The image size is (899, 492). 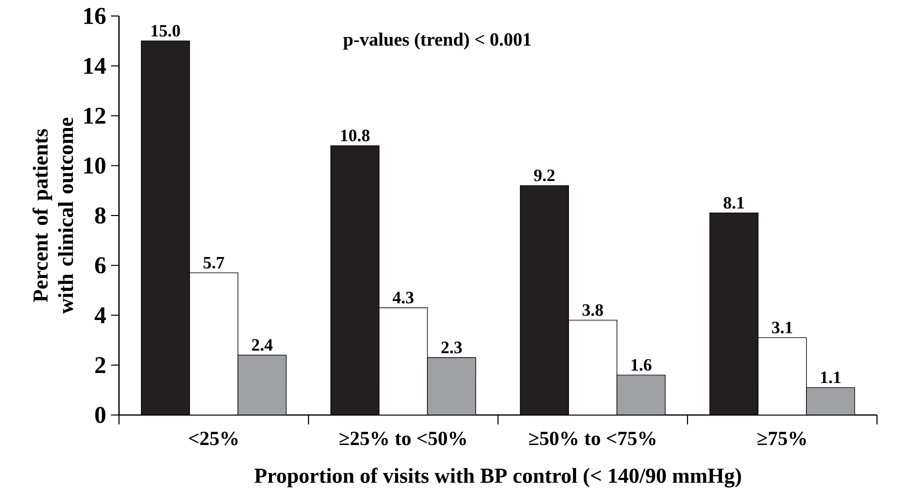 I want to click on data-label: 2.4, so click(x=262, y=345).